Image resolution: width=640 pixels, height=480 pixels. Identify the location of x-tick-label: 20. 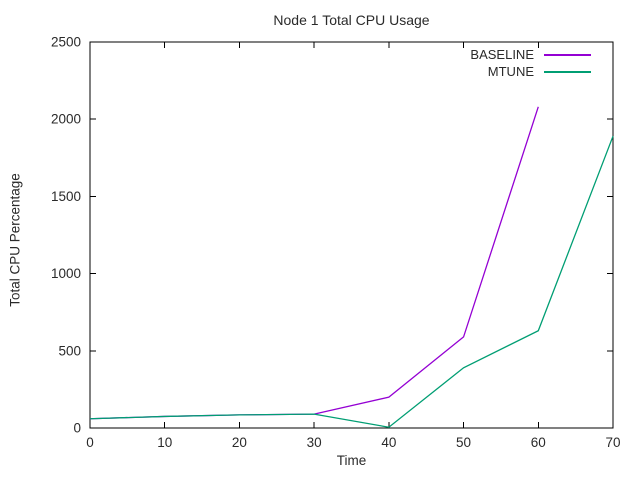
(239, 442).